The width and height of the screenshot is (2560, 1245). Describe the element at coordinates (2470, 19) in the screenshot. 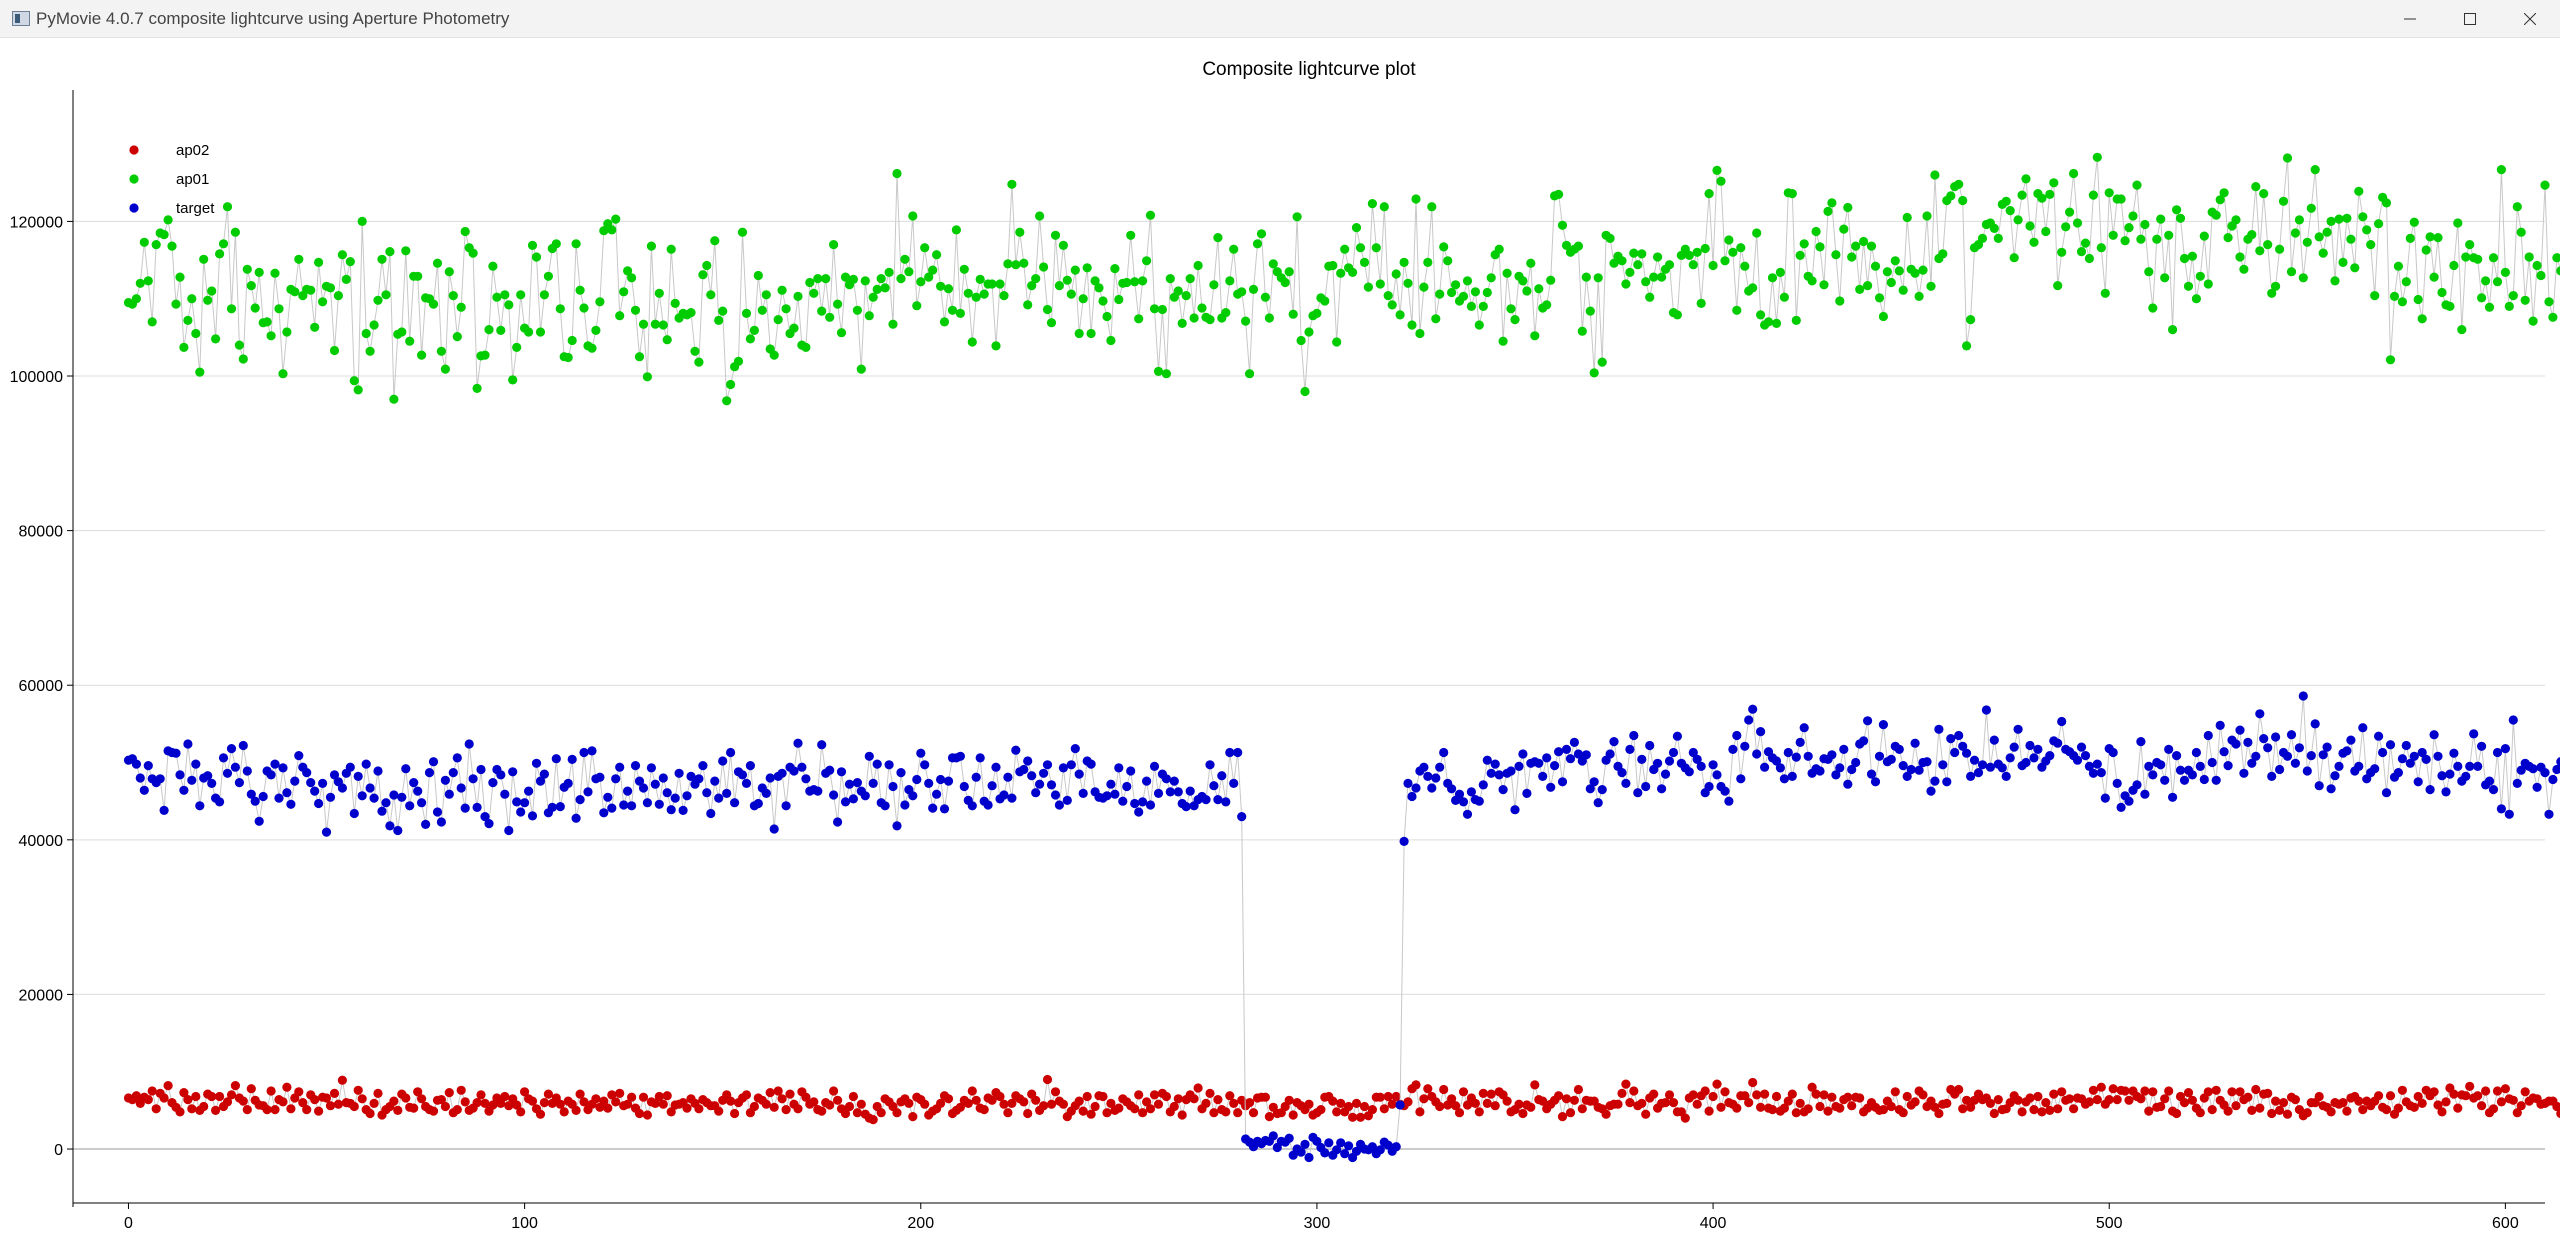

I see `maximize-button` at that location.